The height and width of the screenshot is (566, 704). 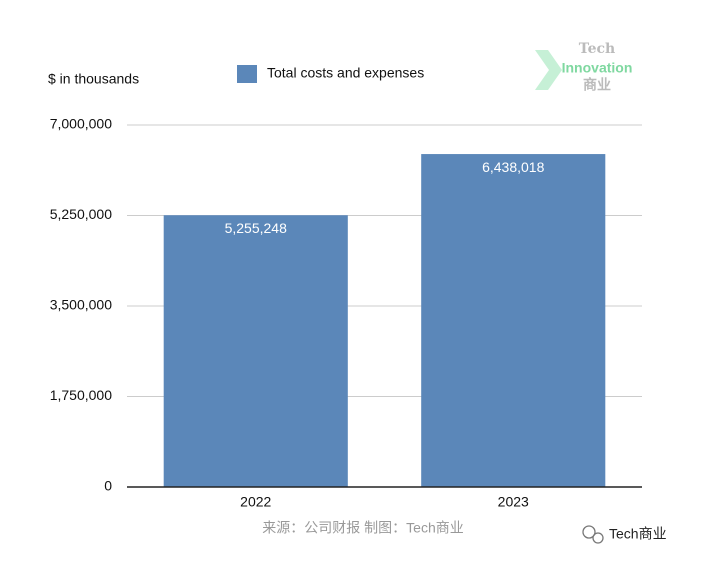 I want to click on y-axis-label: $ in thousands, so click(x=93, y=79).